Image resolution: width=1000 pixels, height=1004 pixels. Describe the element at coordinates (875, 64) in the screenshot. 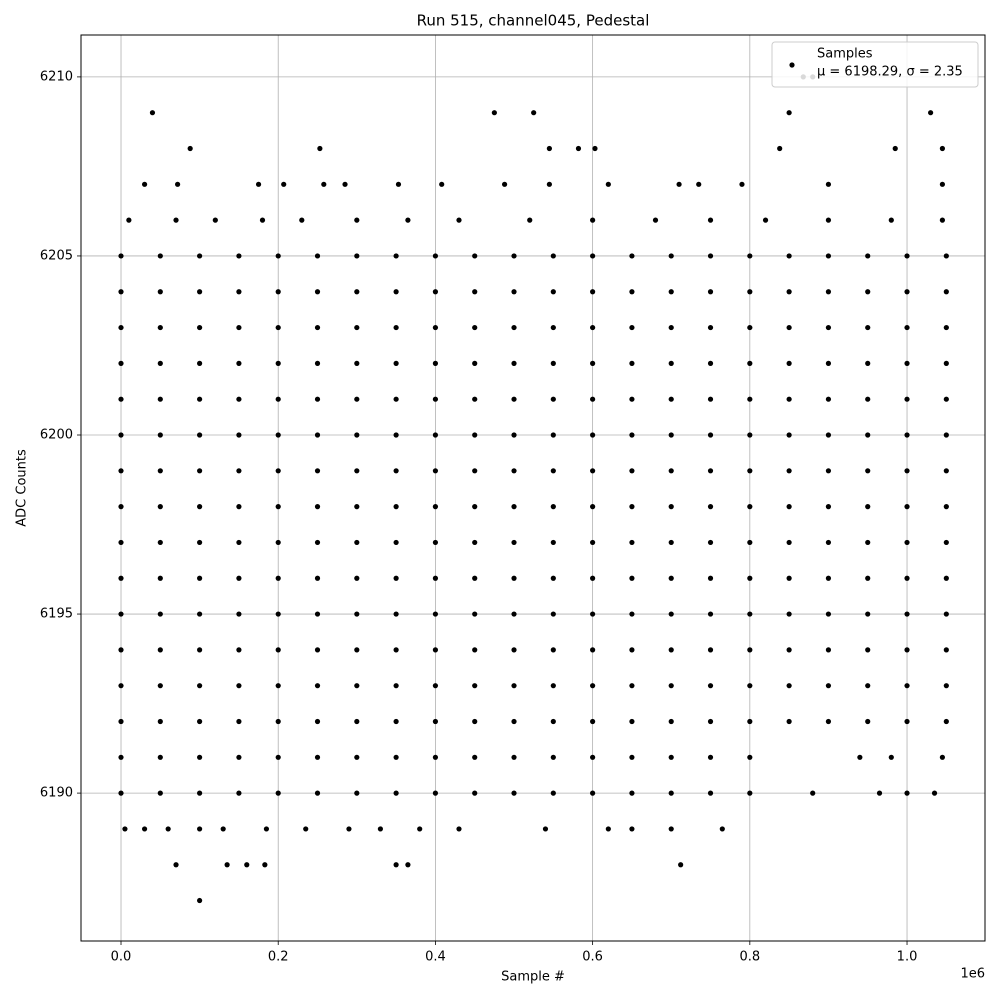

I see `legend: Samples μ = 6198.29, σ = 2.35` at that location.